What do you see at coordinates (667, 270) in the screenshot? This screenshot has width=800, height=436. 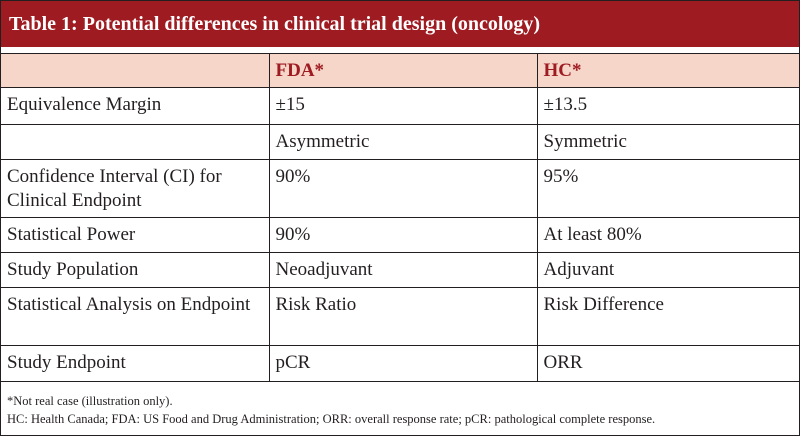 I see `hc-value: Adjuvant` at bounding box center [667, 270].